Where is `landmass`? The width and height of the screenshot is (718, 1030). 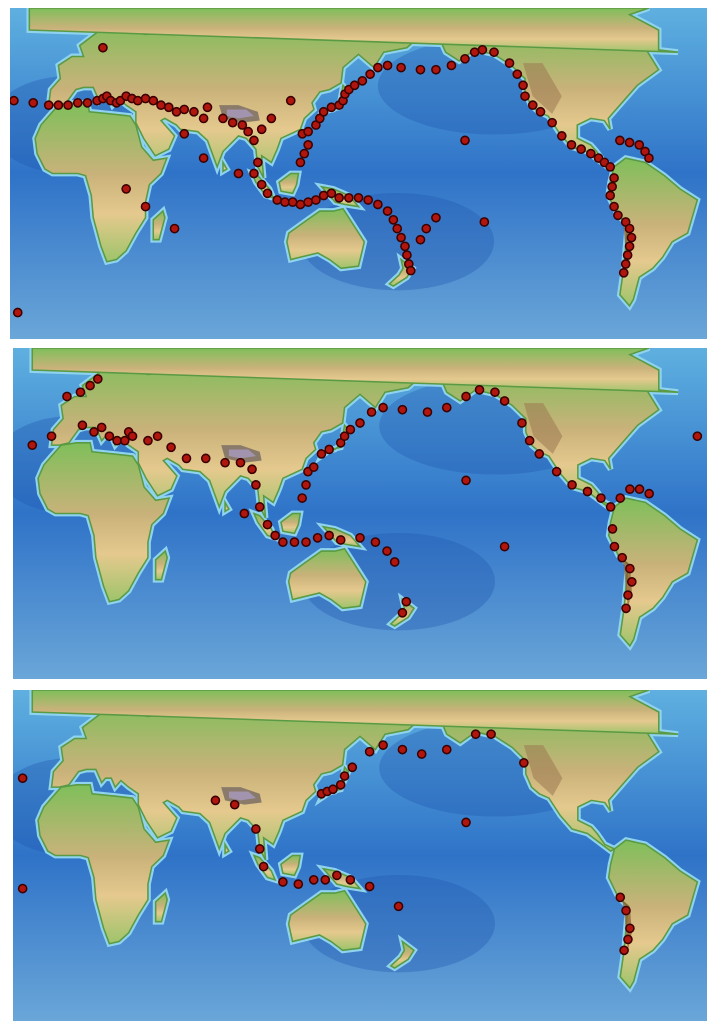 landmass is located at coordinates (327, 578).